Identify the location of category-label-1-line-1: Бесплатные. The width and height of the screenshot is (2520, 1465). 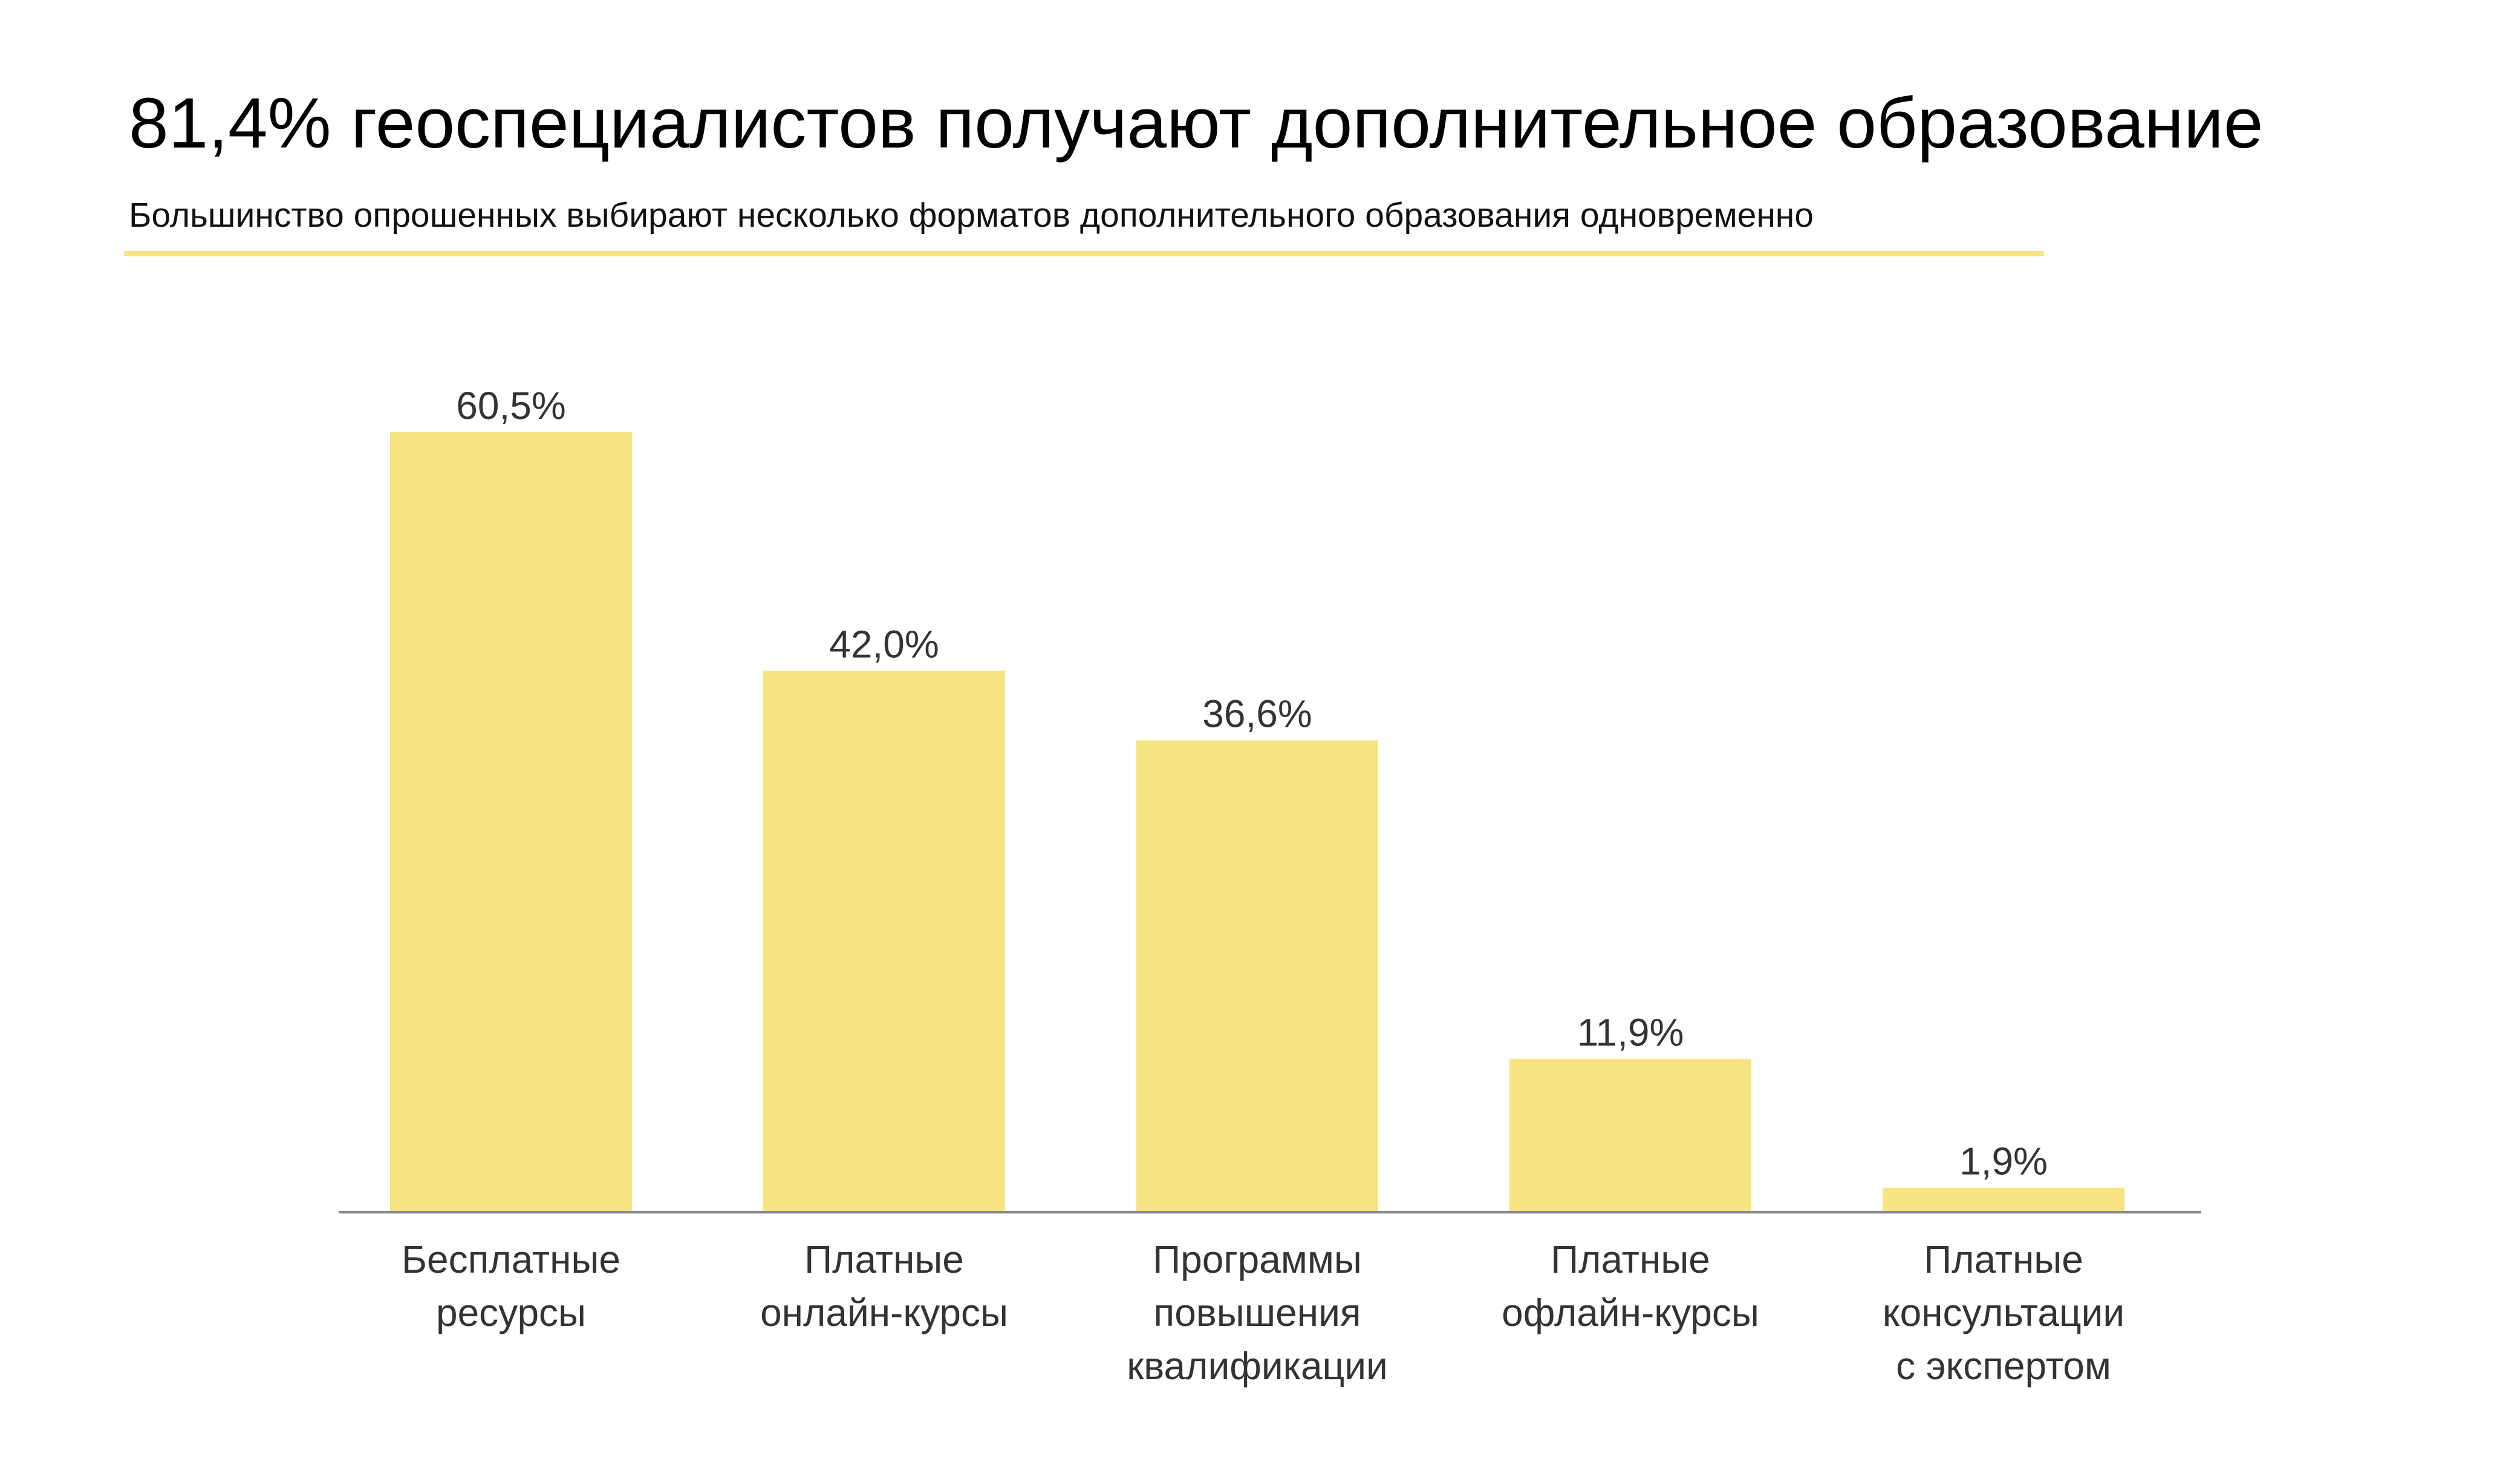
(511, 1259).